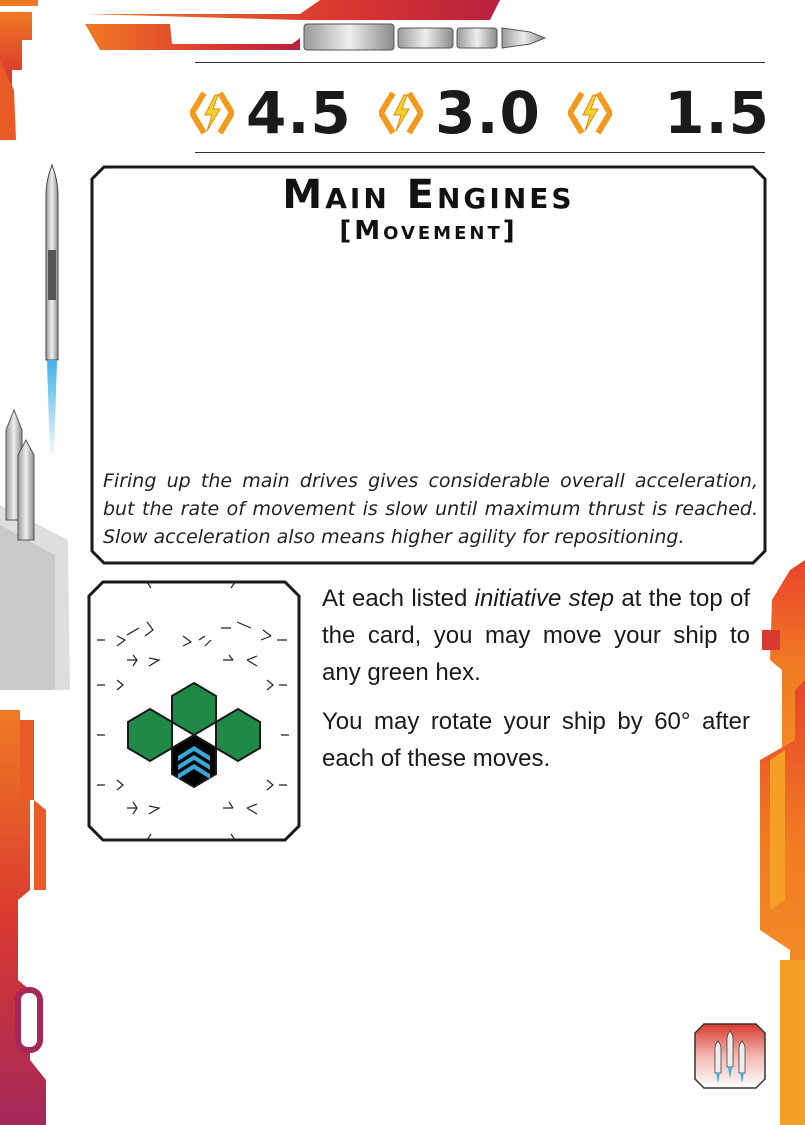  What do you see at coordinates (299, 113) in the screenshot?
I see `initiative-value: 4.5` at bounding box center [299, 113].